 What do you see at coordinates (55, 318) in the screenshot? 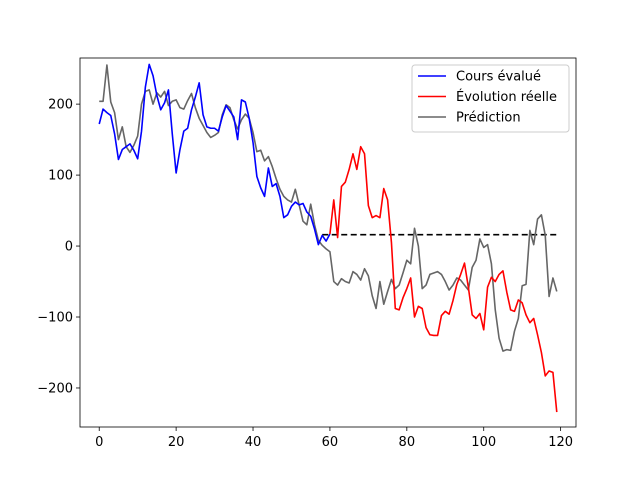
I see `y-tick-label: −100` at bounding box center [55, 318].